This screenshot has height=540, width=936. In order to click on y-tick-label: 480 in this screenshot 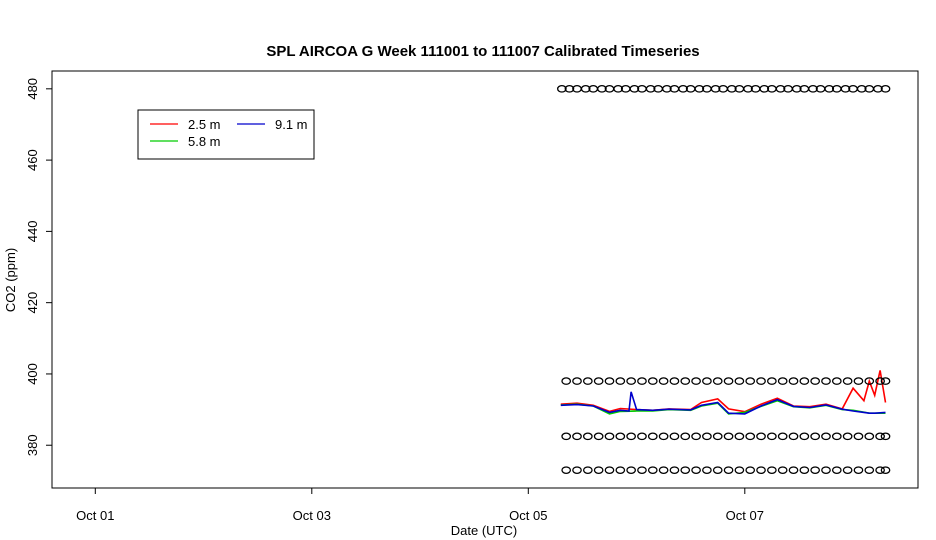, I will do `click(32, 89)`.